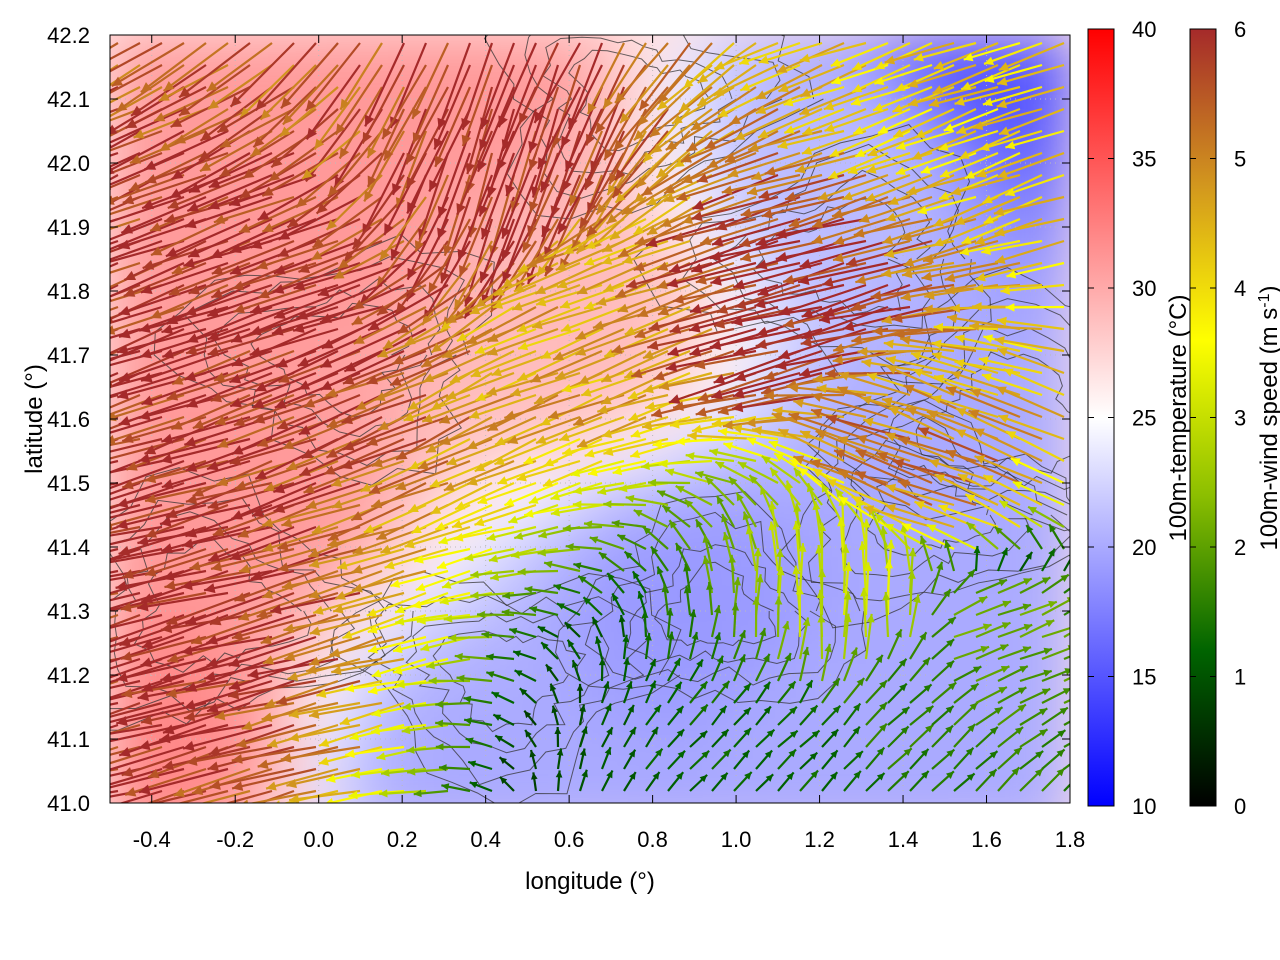 This screenshot has height=960, width=1280. What do you see at coordinates (1122, 418) in the screenshot?
I see `temperature-colorbar-ticks: 10 15 20 25 30 35 40` at bounding box center [1122, 418].